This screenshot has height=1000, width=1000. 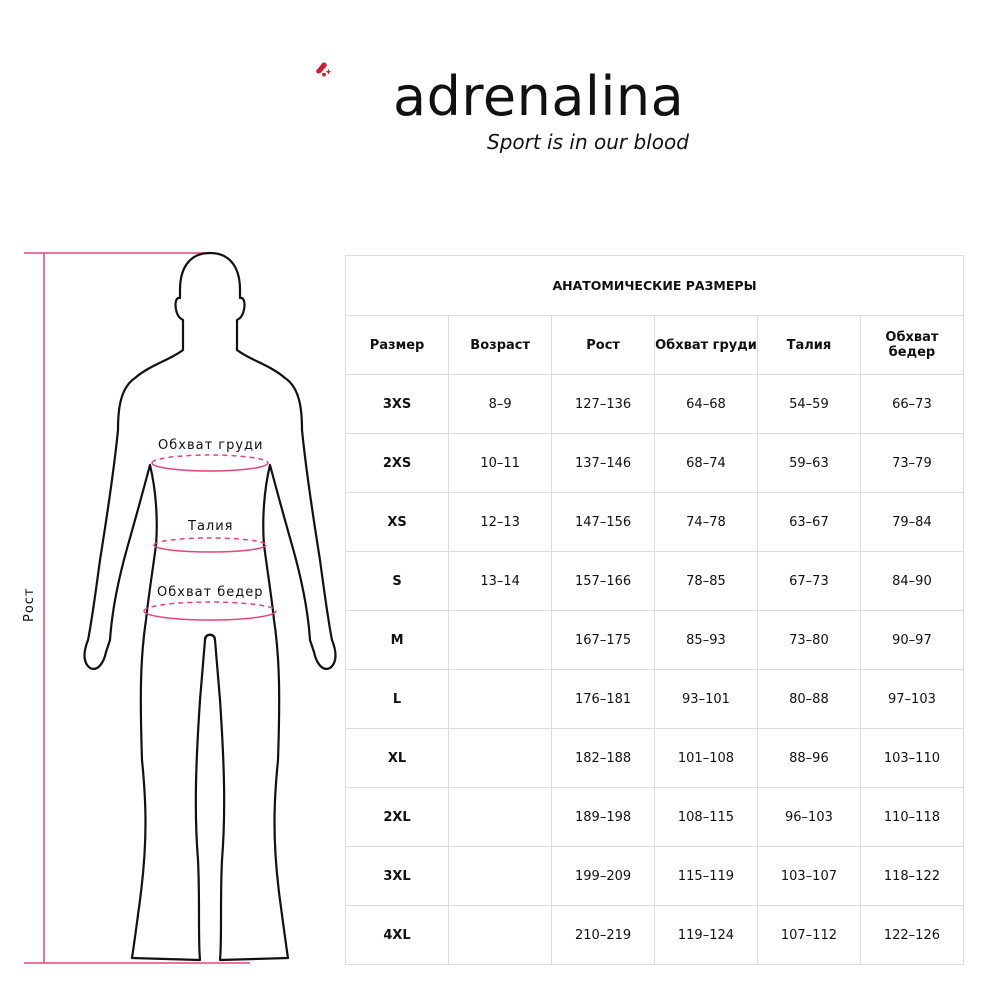 What do you see at coordinates (654, 285) in the screenshot?
I see `table-title: АНАТОМИЧЕСКИЕ РАЗМЕРЫ` at bounding box center [654, 285].